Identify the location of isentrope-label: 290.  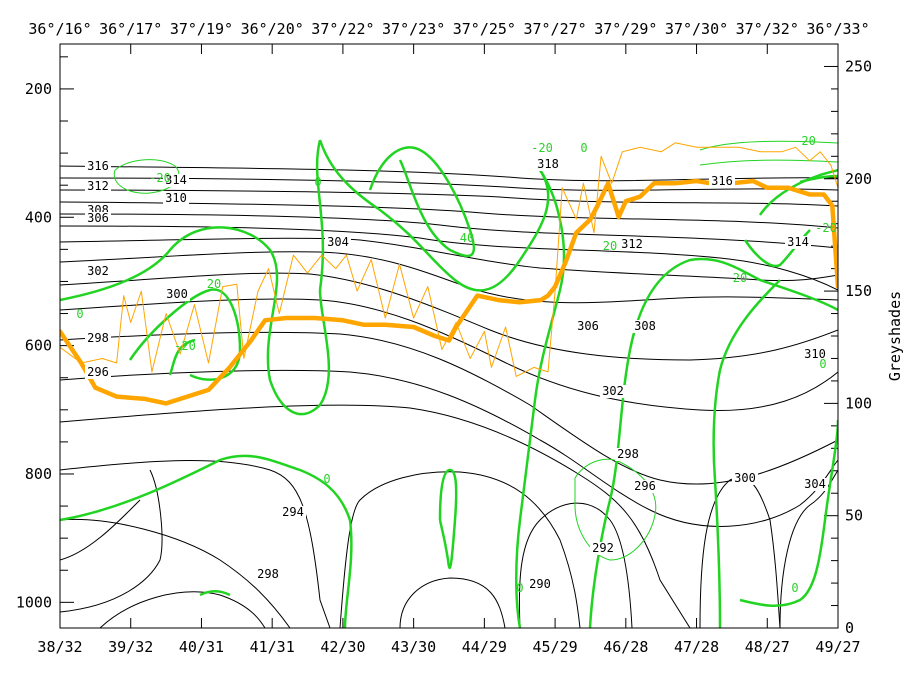
(540, 584).